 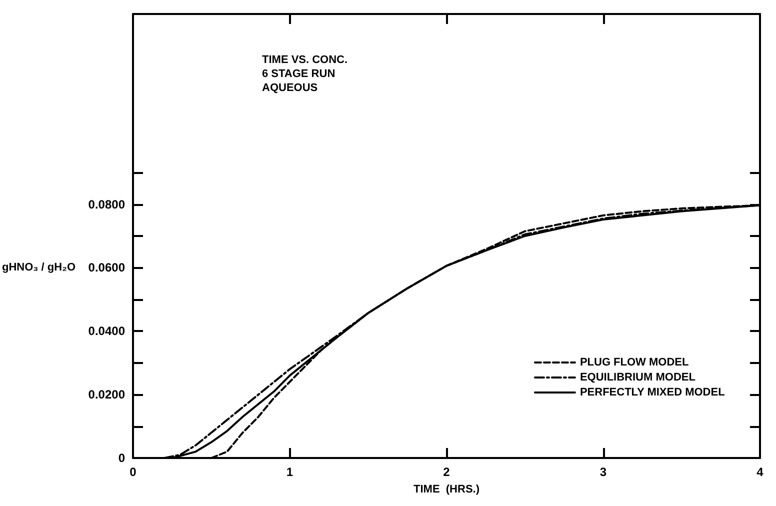 I want to click on text: TIME VS. CONC. 6 STAGE RUN AQUEOUS, so click(x=305, y=74).